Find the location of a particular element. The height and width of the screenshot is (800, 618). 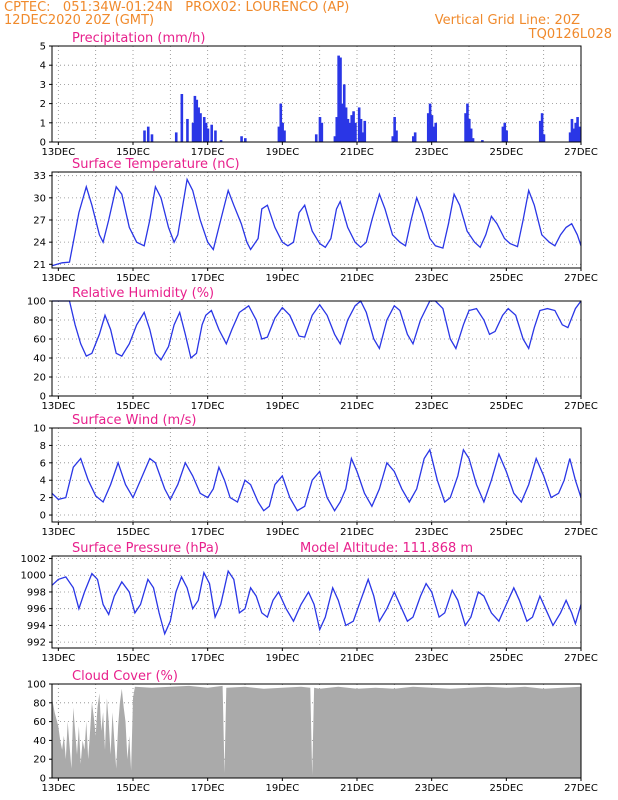

panel-title: Surface Temperature (nC) is located at coordinates (156, 164).